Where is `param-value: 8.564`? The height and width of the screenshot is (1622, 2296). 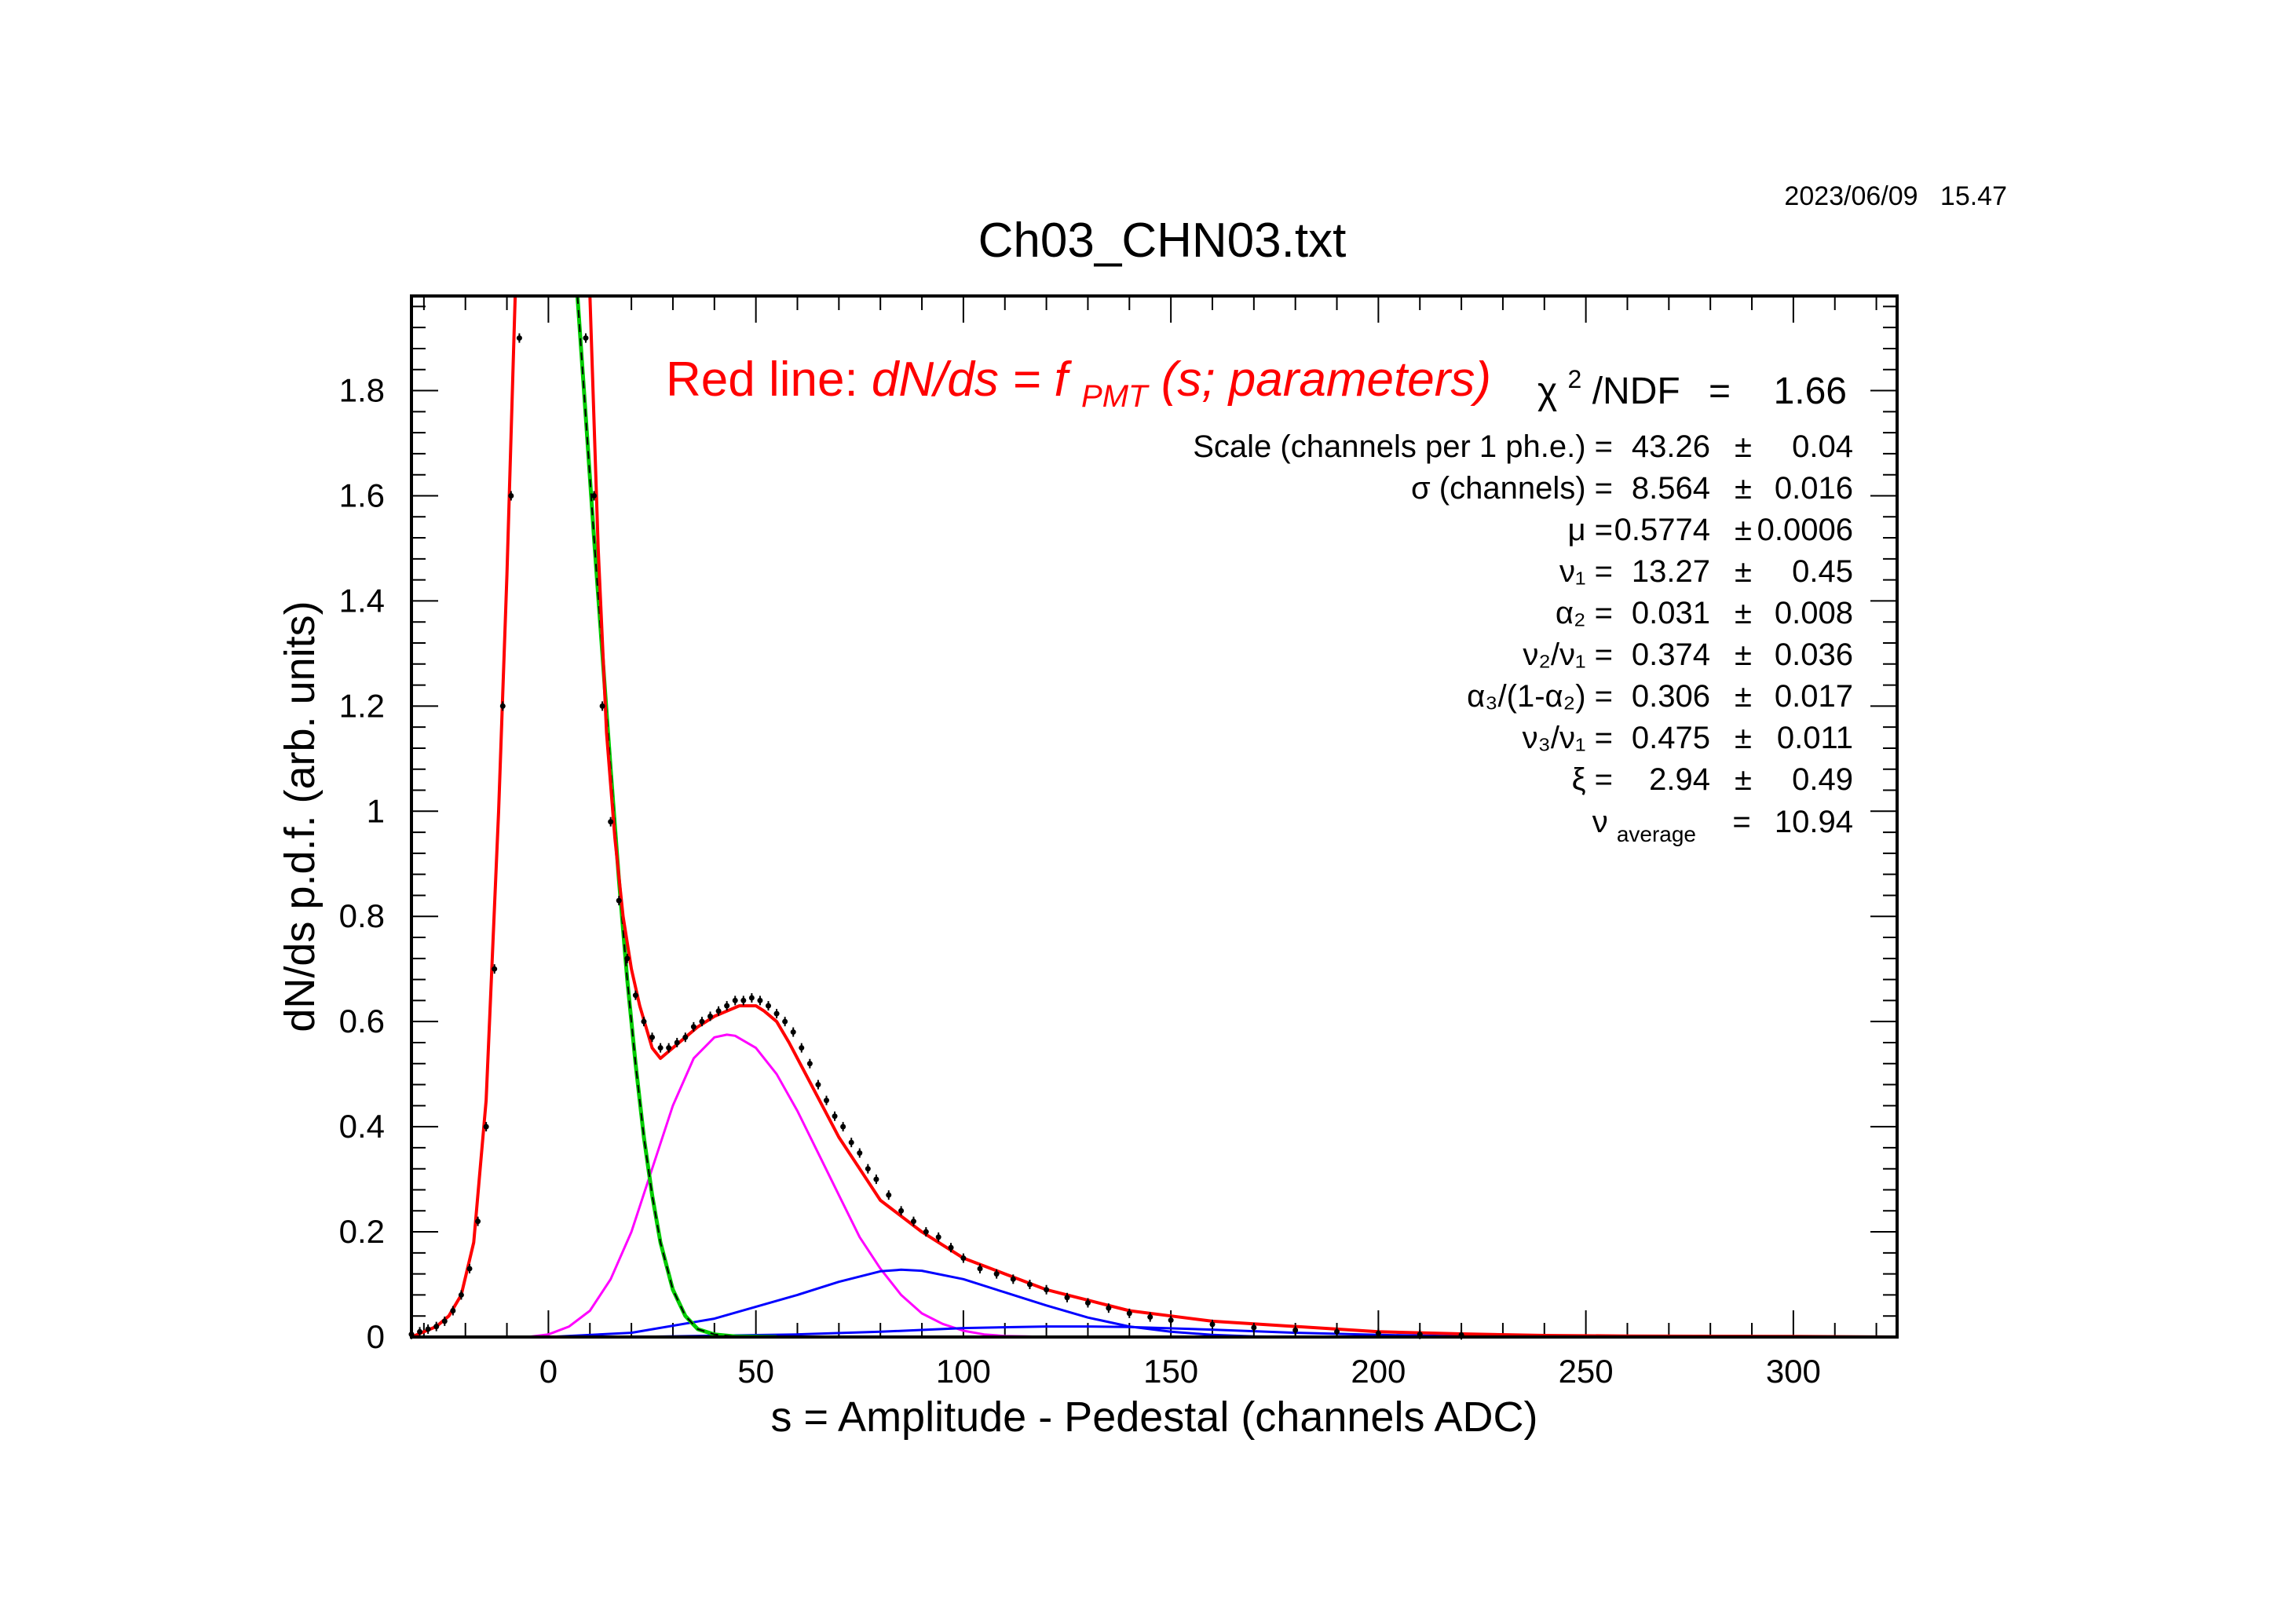
param-value: 8.564 is located at coordinates (1671, 489).